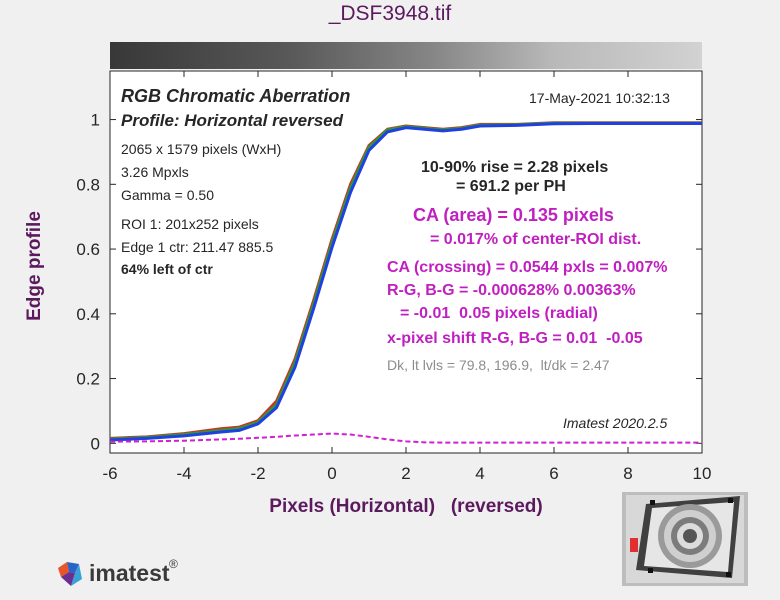  I want to click on edge-gradient-strip, so click(406, 55).